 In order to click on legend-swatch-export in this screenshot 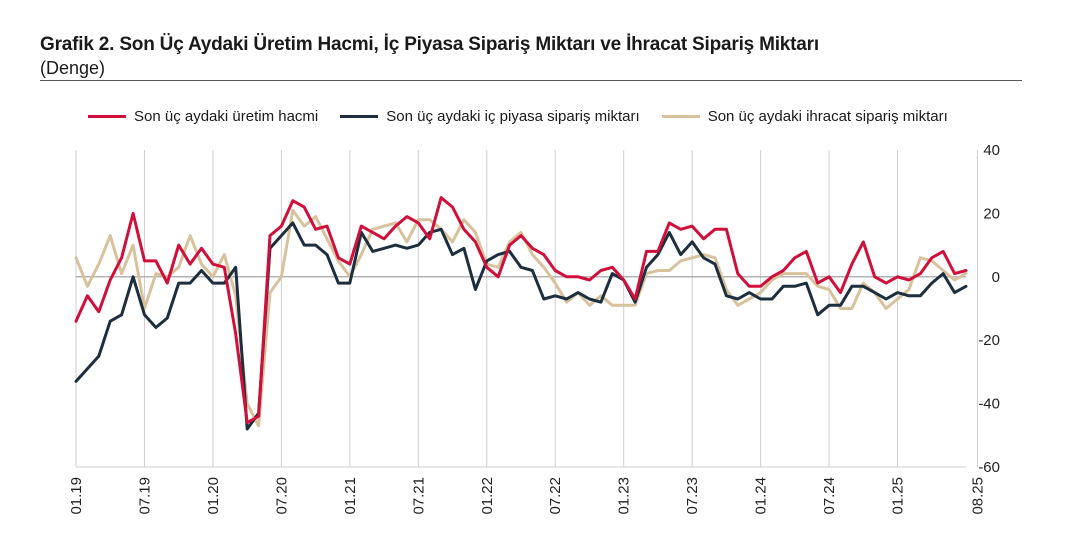, I will do `click(680, 116)`.